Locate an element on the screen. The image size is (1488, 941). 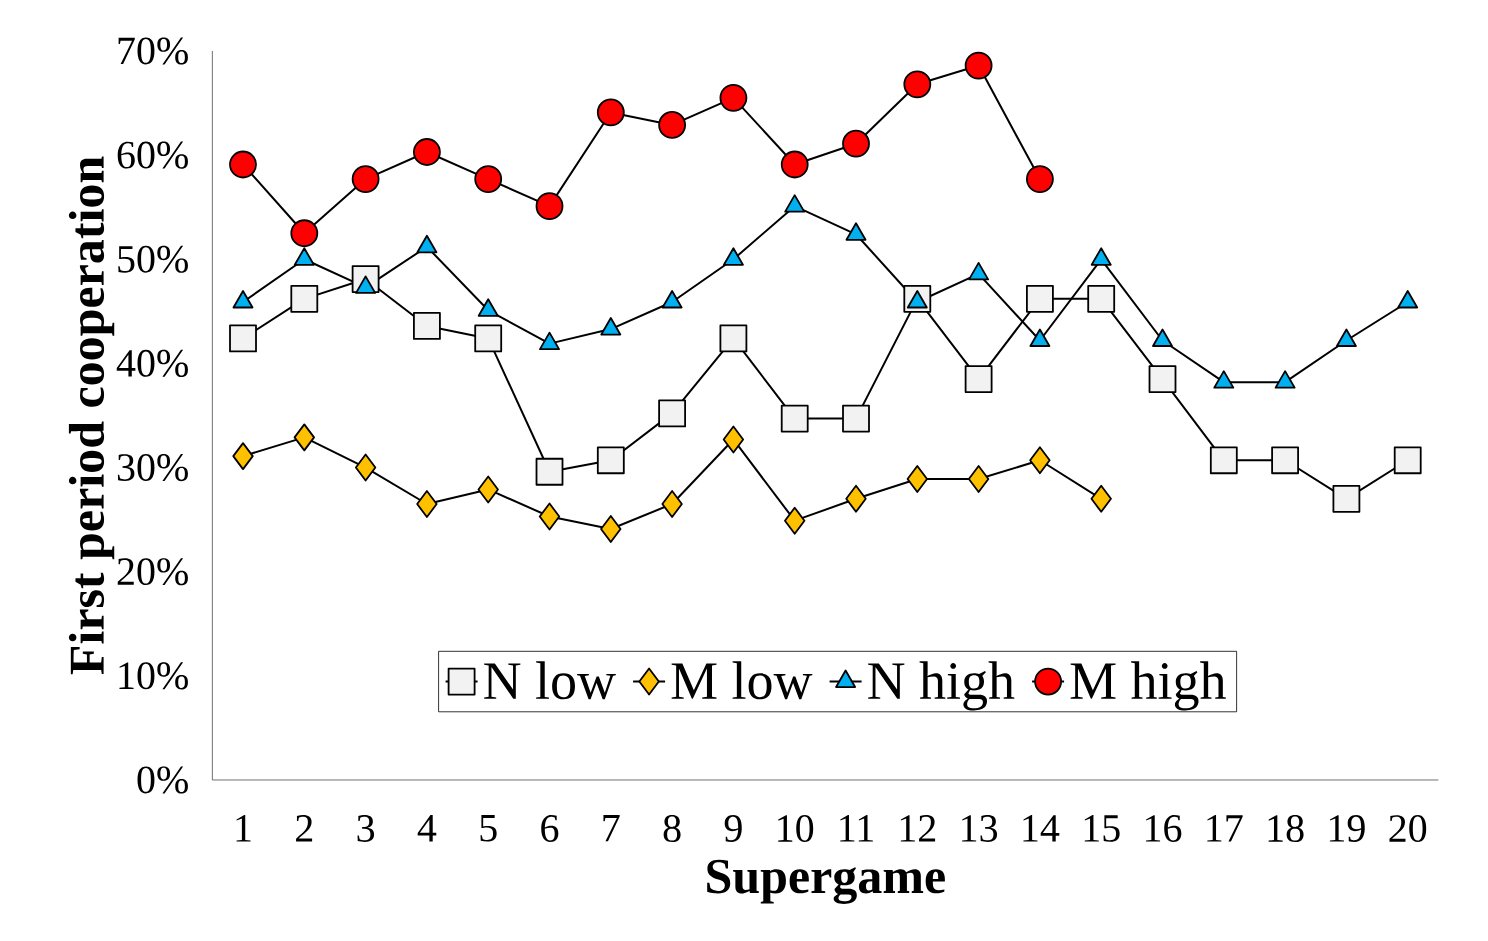
y-tick-label: 40% is located at coordinates (152, 363).